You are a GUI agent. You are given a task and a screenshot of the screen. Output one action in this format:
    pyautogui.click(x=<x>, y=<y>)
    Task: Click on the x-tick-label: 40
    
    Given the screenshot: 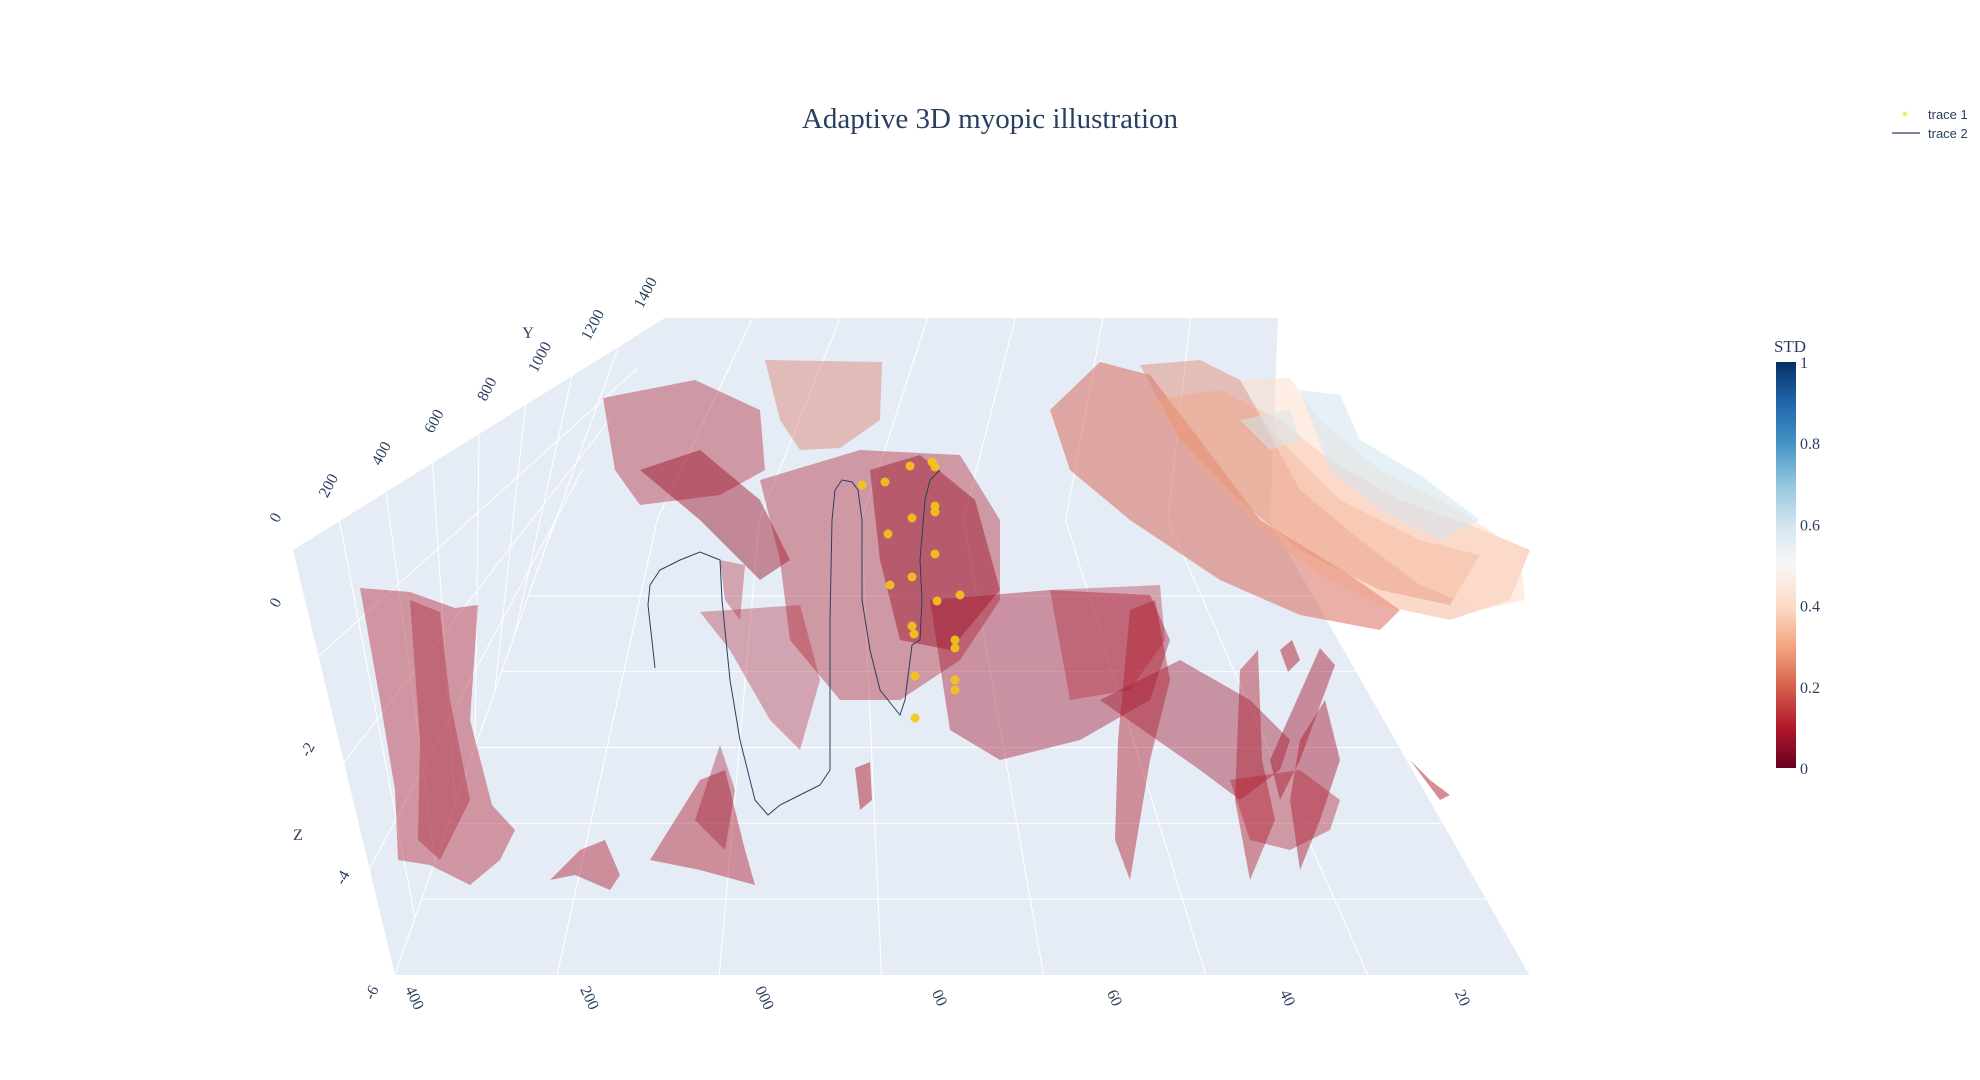 What is the action you would take?
    pyautogui.click(x=1287, y=998)
    